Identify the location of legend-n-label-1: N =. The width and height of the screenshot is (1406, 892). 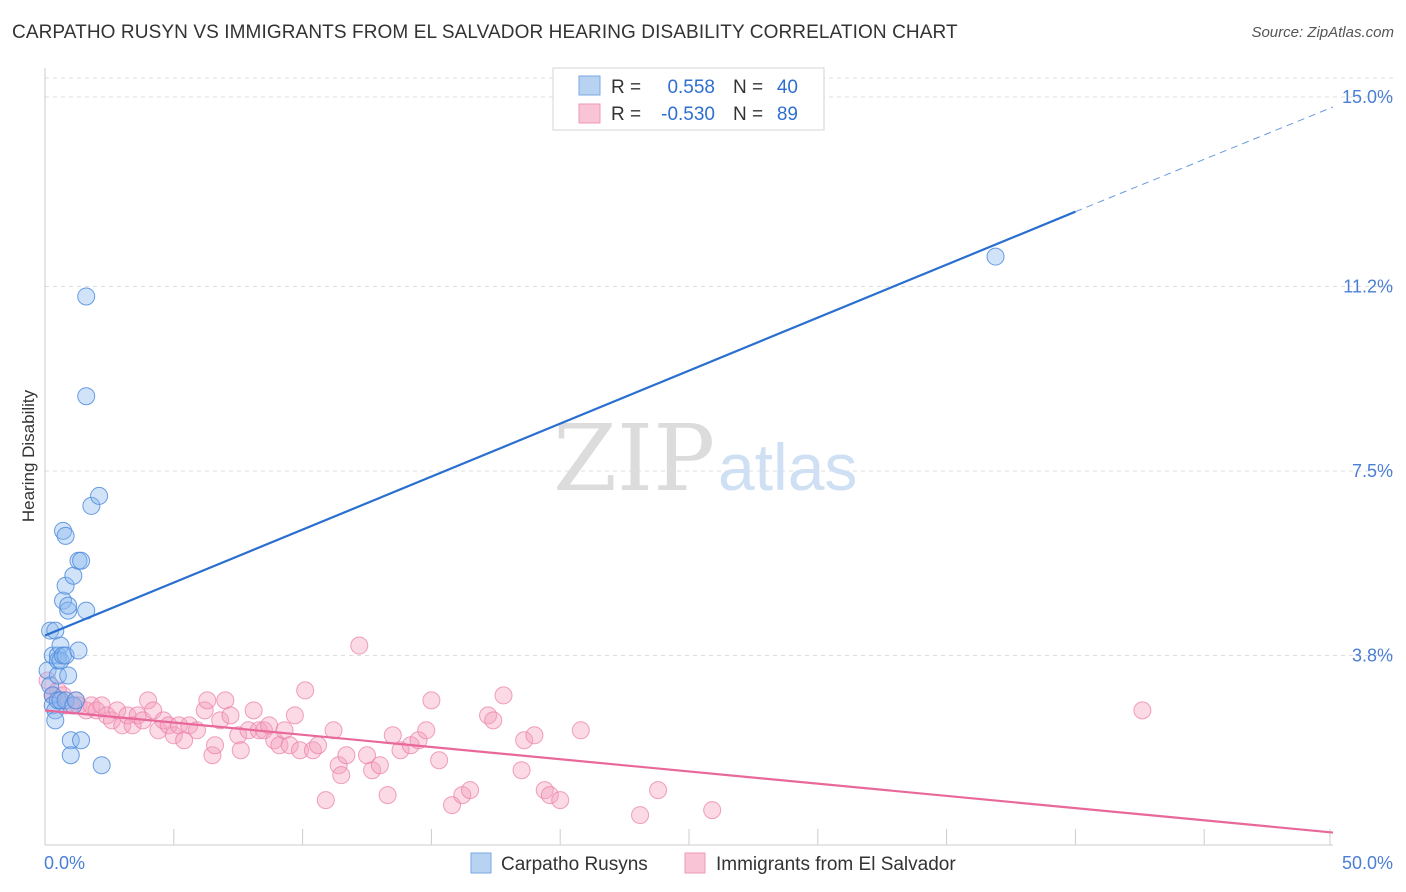
(748, 87).